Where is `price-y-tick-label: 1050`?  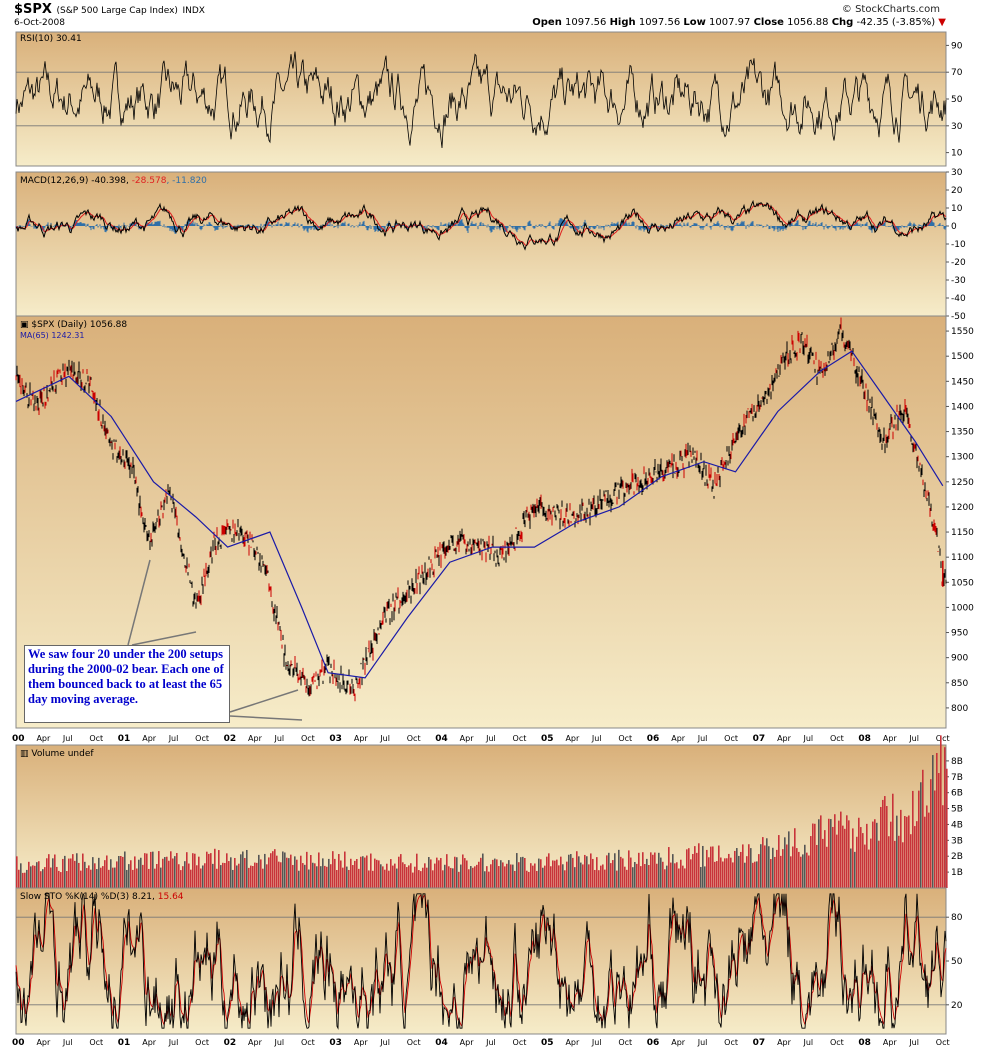
price-y-tick-label: 1050 is located at coordinates (962, 583).